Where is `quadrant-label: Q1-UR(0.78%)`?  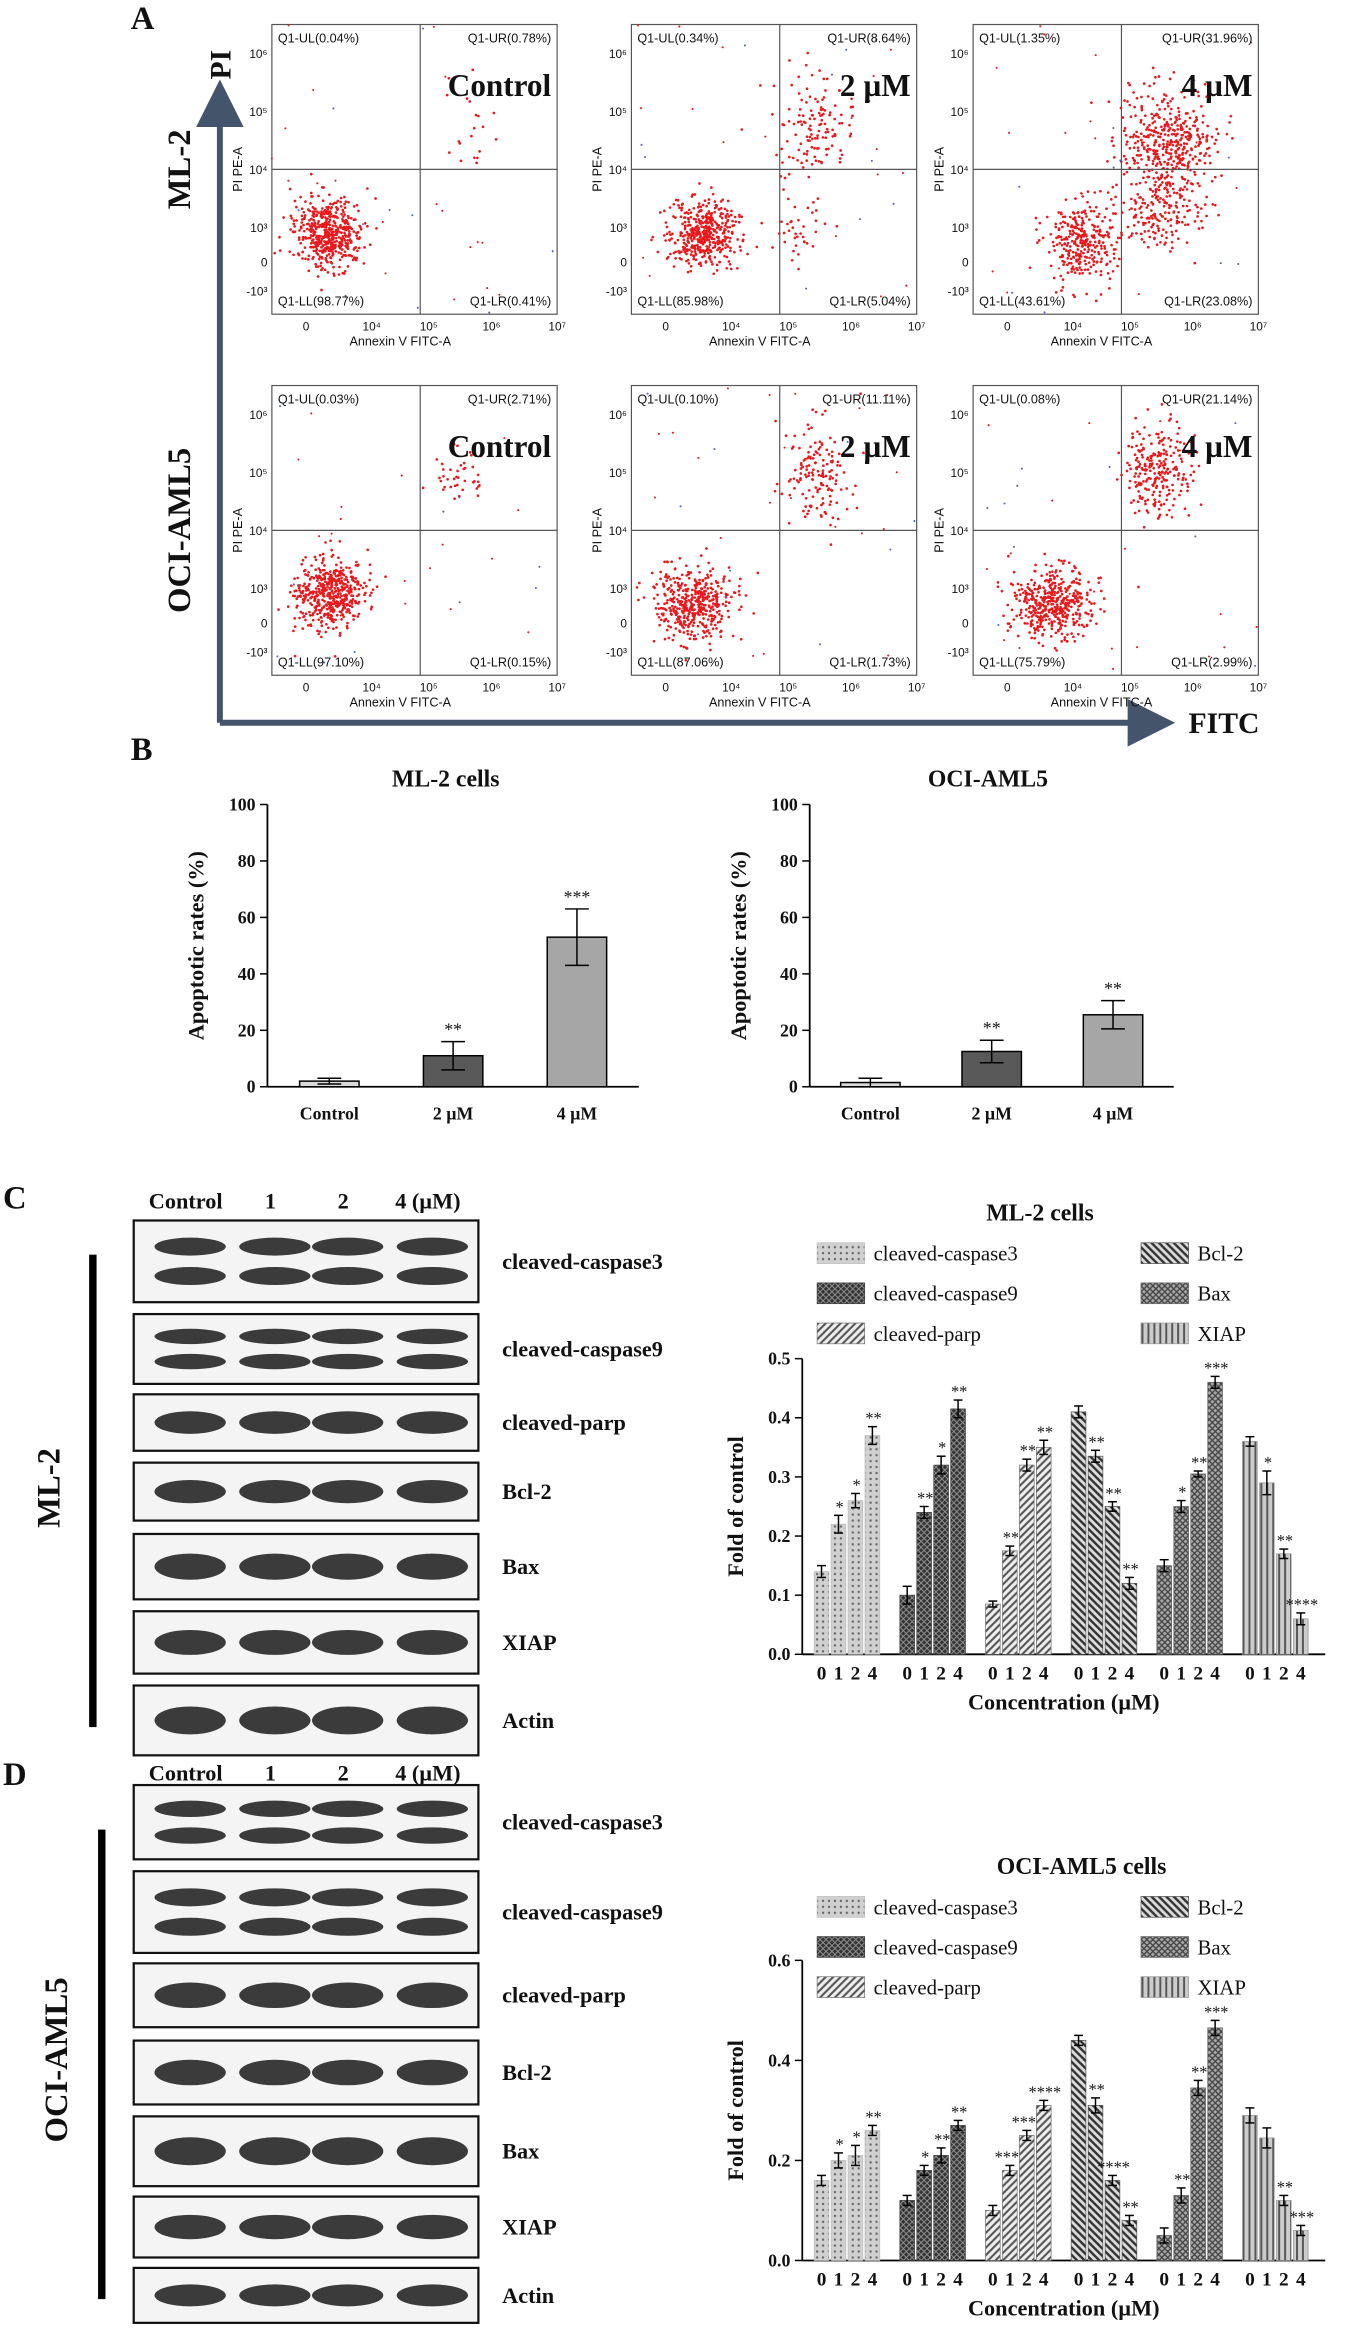 quadrant-label: Q1-UR(0.78%) is located at coordinates (509, 38).